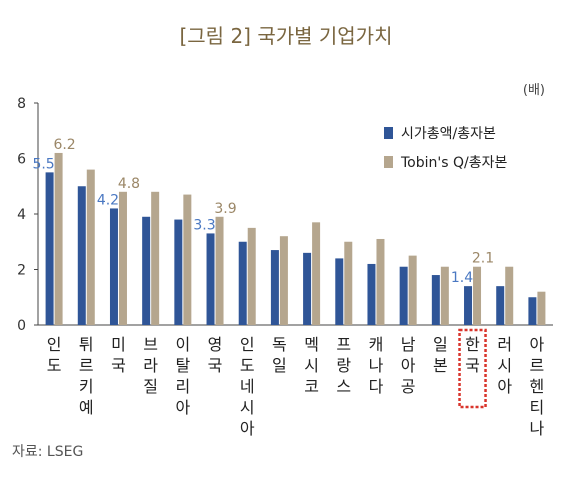  I want to click on x-tick-label-char: 공, so click(408, 386).